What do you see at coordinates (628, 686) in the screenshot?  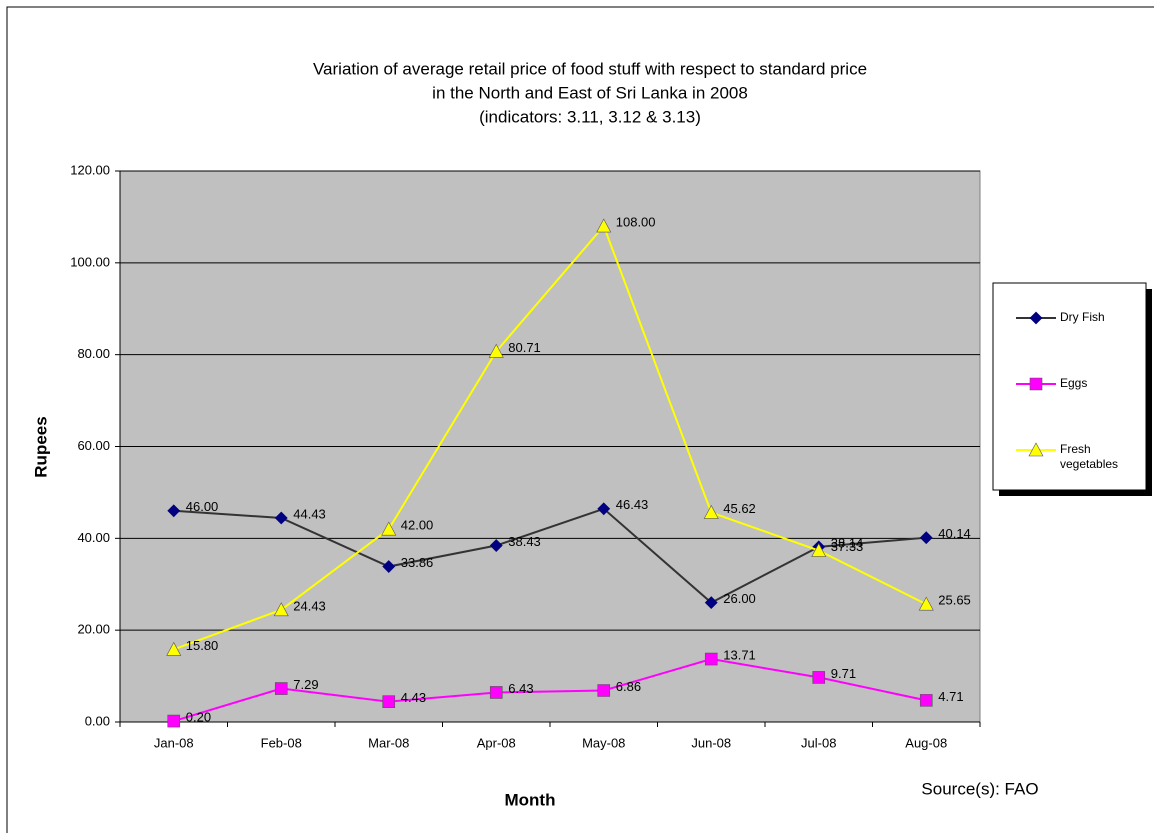 I see `data-label: 6.86` at bounding box center [628, 686].